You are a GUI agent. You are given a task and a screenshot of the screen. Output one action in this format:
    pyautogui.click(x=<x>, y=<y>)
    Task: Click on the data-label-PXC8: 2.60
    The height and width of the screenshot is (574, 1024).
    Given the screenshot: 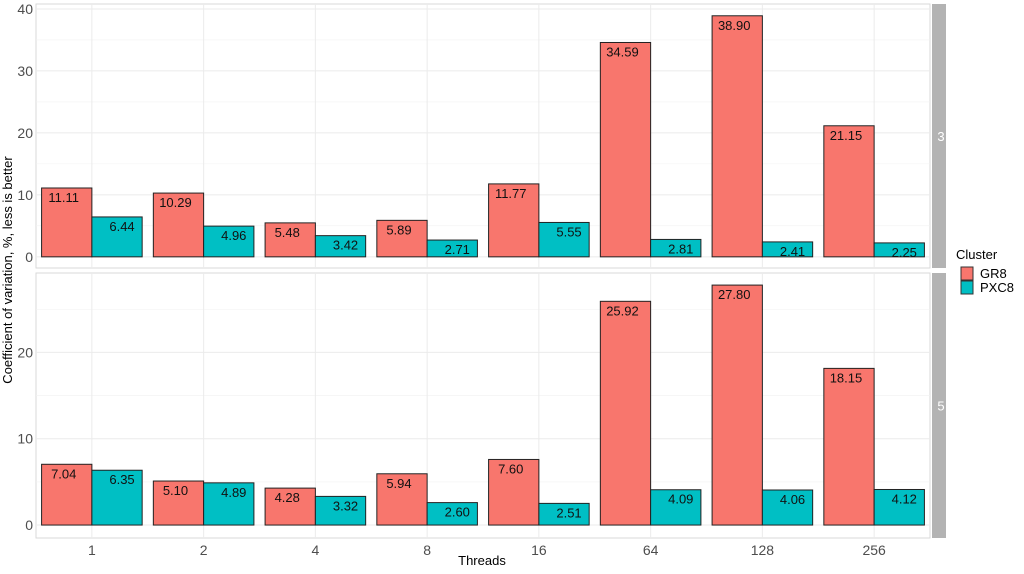 What is the action you would take?
    pyautogui.click(x=457, y=512)
    